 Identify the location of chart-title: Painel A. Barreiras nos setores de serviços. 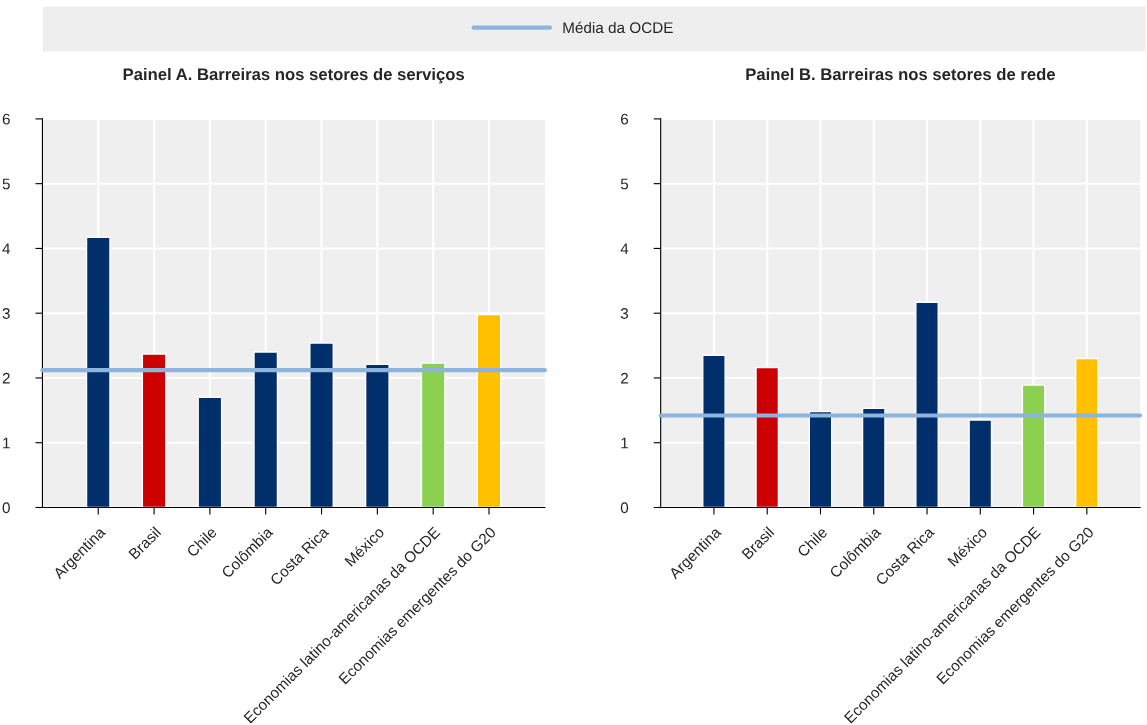
(294, 75).